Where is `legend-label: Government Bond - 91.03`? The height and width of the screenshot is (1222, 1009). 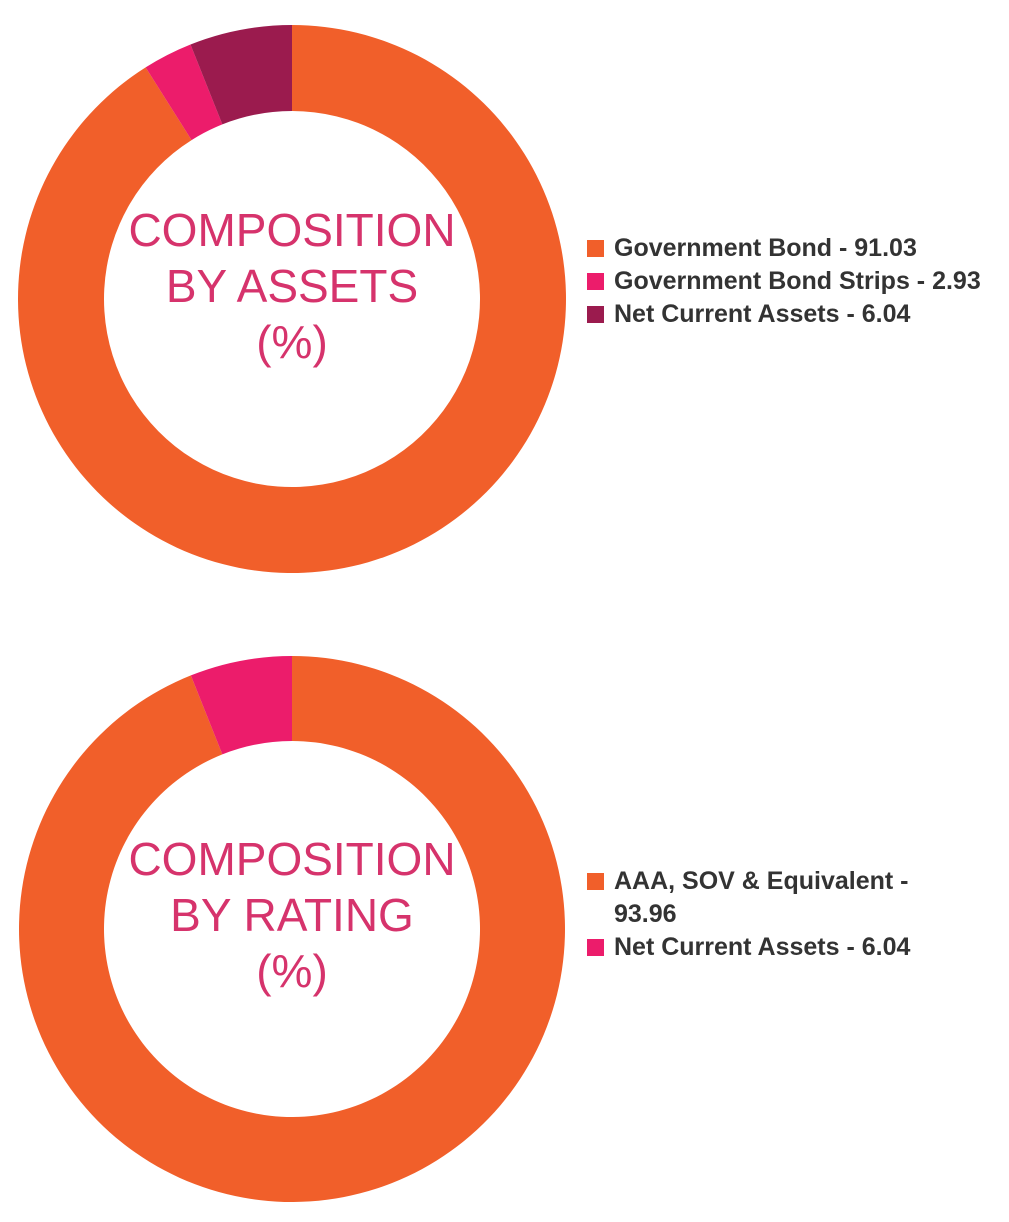
legend-label: Government Bond - 91.03 is located at coordinates (765, 248).